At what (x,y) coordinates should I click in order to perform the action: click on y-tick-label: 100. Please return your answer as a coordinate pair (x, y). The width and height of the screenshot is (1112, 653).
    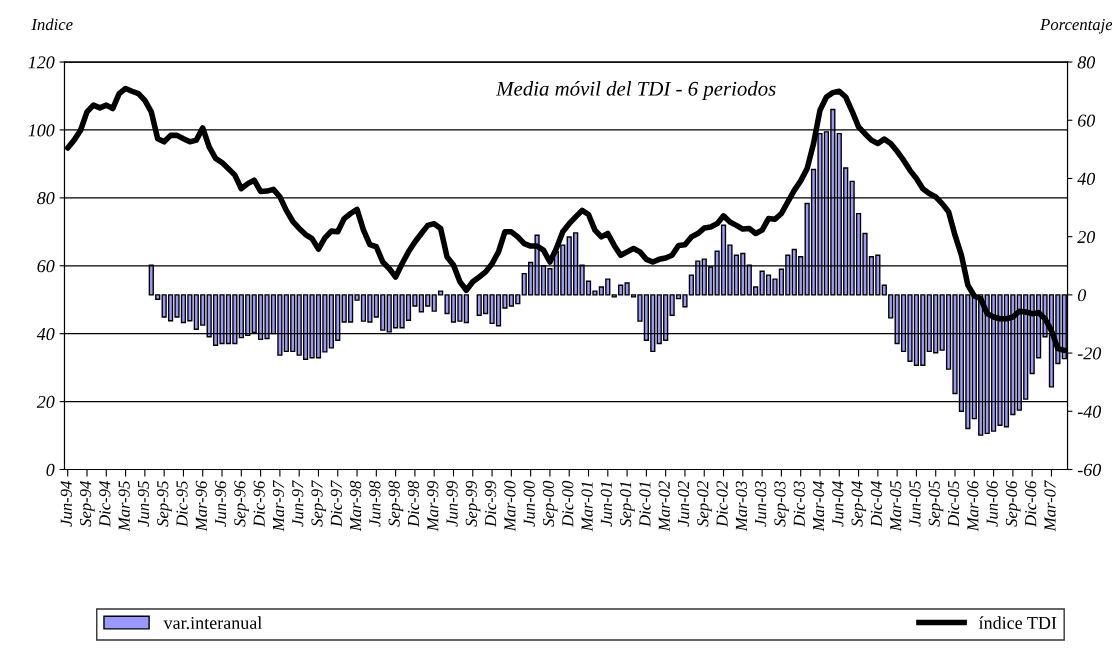
    Looking at the image, I should click on (41, 130).